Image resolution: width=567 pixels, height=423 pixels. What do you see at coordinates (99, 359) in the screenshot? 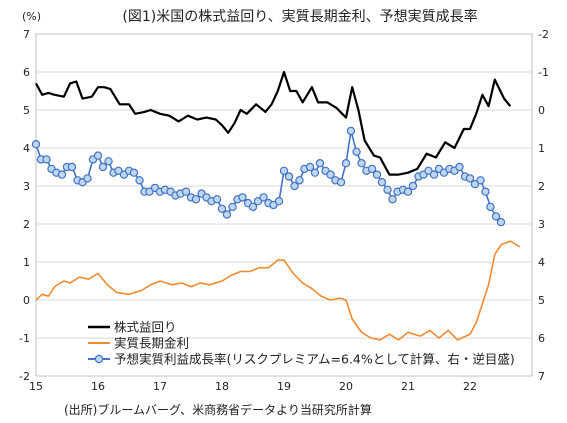
I see `legend-marker` at bounding box center [99, 359].